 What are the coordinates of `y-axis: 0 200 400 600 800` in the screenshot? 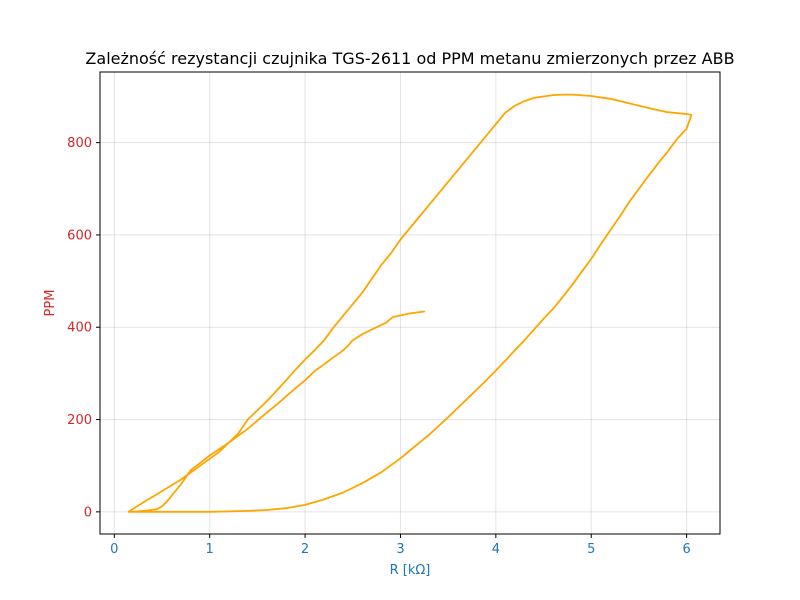 It's located at (83, 328).